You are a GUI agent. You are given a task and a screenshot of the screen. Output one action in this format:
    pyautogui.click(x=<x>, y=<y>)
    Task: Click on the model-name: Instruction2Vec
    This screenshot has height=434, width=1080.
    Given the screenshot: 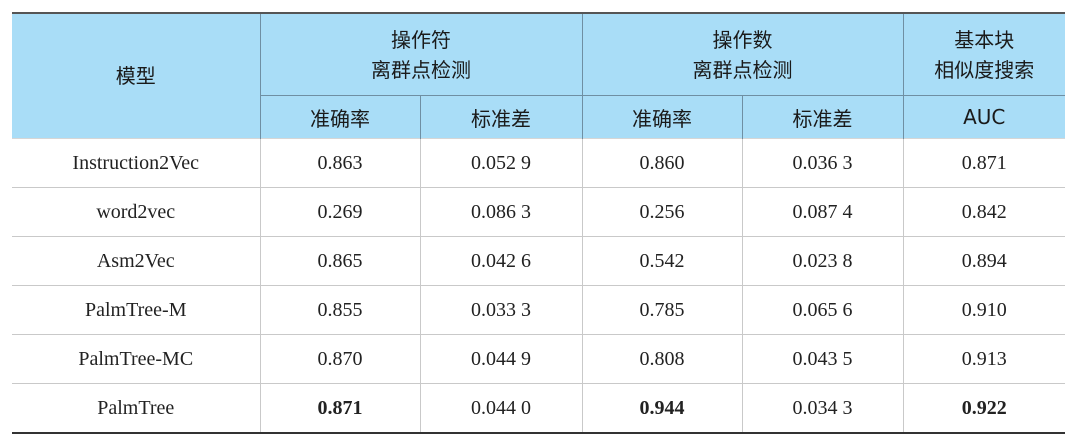 What is the action you would take?
    pyautogui.click(x=136, y=163)
    